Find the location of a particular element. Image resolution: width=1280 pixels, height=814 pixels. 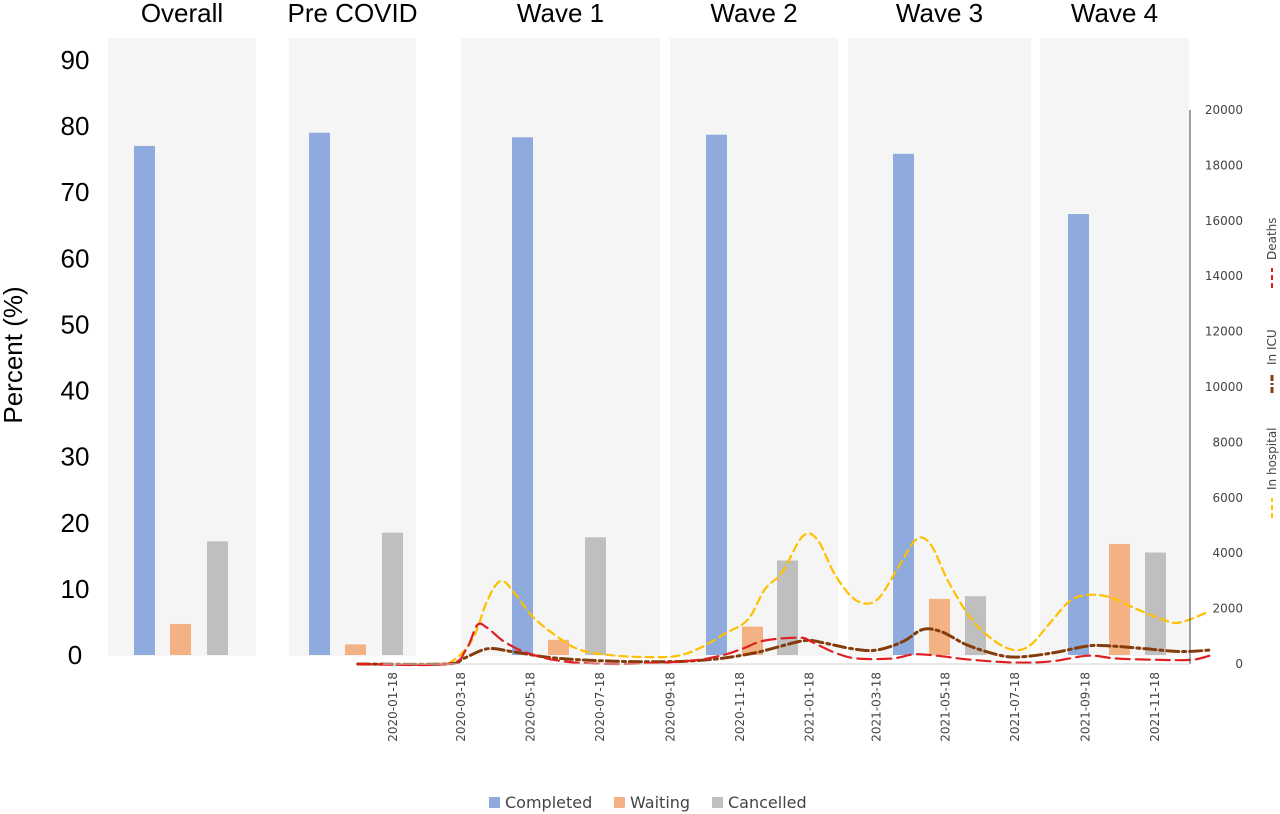

right-y-tick-label: 14000 is located at coordinates (1224, 276).